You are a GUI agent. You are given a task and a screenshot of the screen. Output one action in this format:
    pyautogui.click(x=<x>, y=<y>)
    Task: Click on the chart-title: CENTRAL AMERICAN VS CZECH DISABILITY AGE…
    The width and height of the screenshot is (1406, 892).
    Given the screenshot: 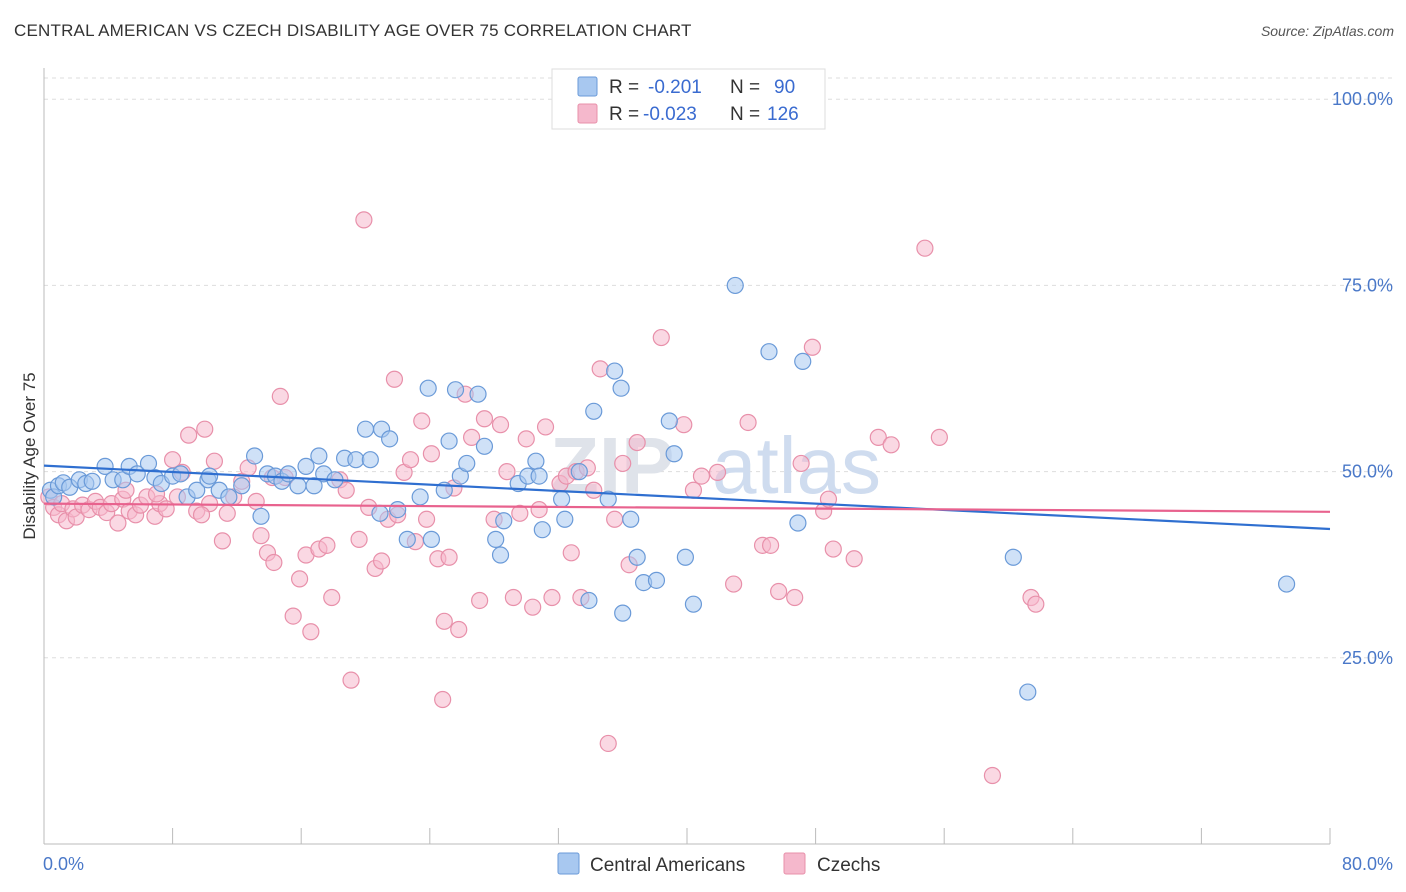 What is the action you would take?
    pyautogui.click(x=353, y=30)
    